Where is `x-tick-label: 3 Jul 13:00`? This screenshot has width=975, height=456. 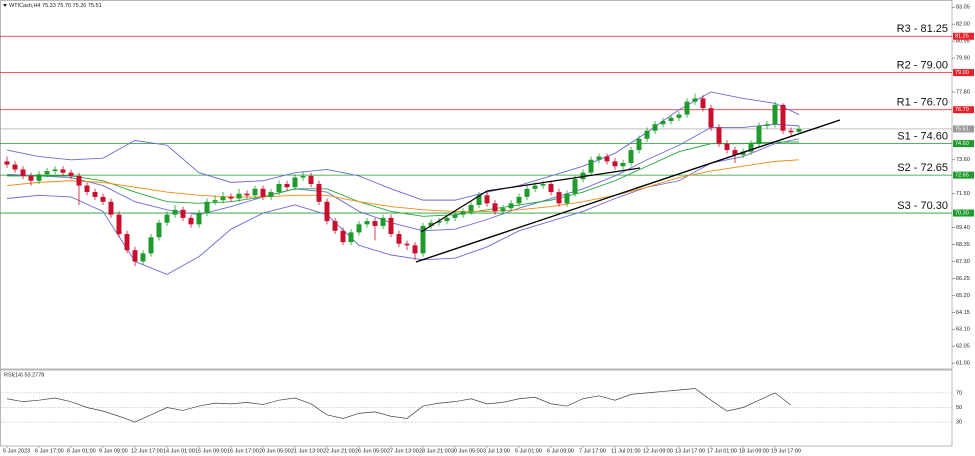 x-tick-label: 3 Jul 13:00 is located at coordinates (496, 451).